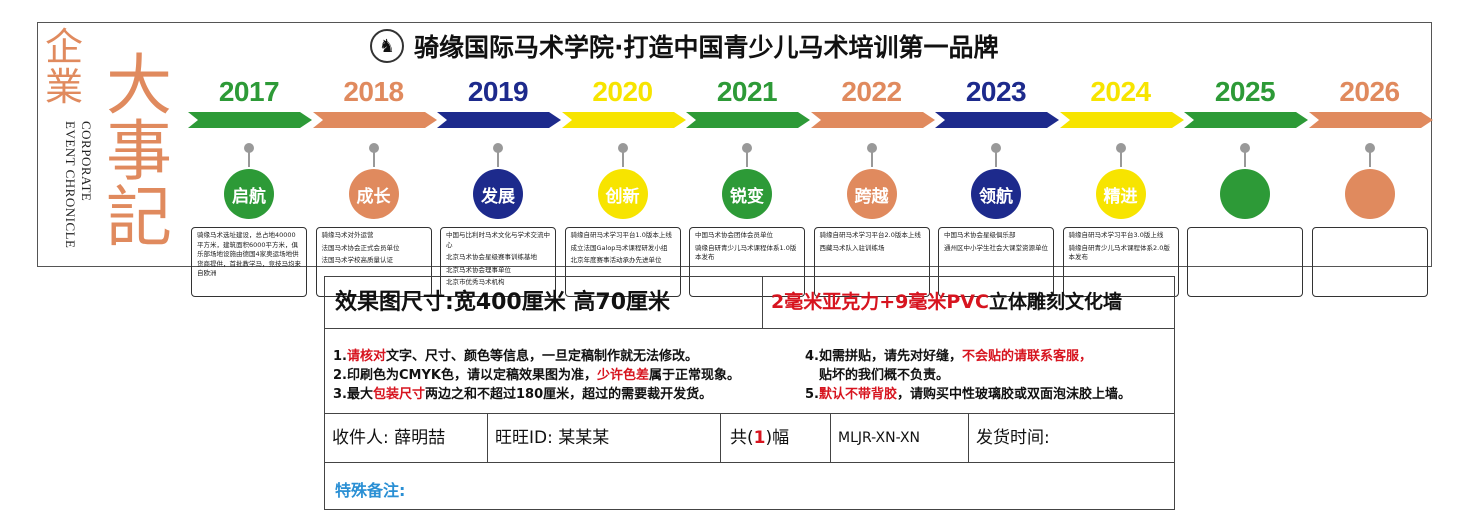  I want to click on event-item: 中国马术协会星级俱乐部, so click(980, 235).